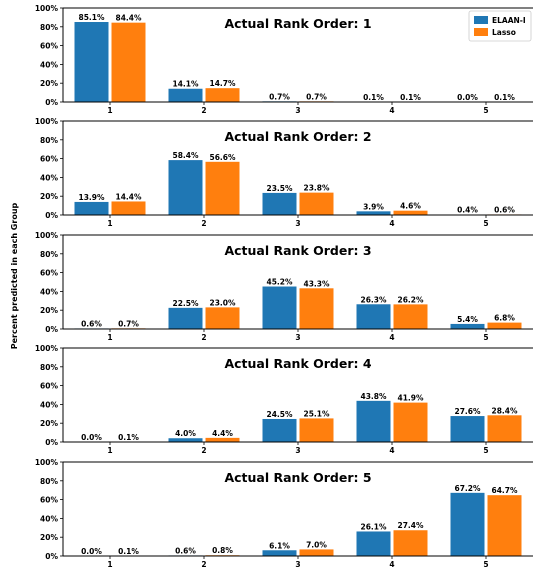  What do you see at coordinates (185, 433) in the screenshot?
I see `bar-value-label: 4.0%` at bounding box center [185, 433].